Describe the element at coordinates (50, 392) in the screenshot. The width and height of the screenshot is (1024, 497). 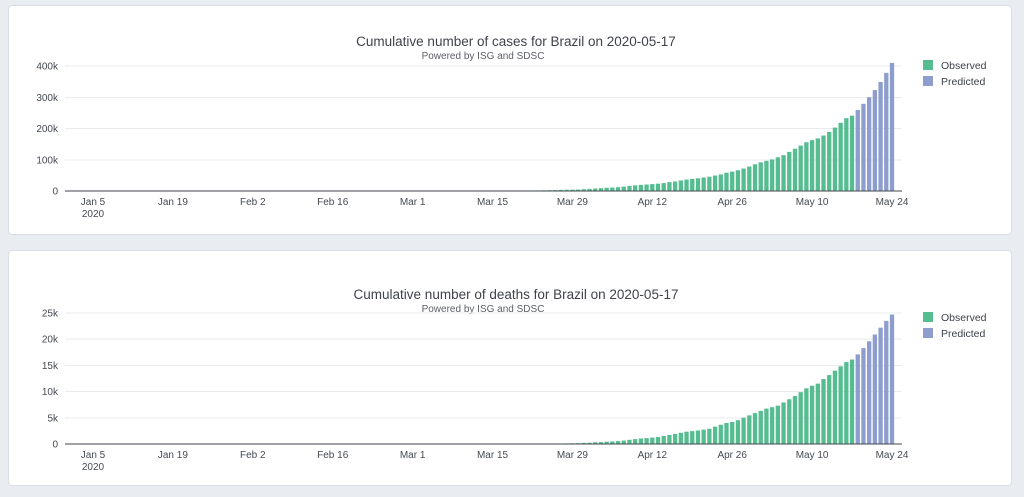
I see `y-tick-label: 10k` at that location.